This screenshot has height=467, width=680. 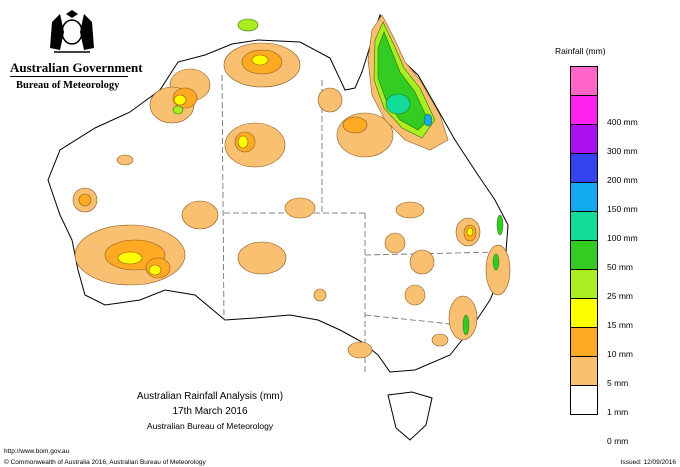 What do you see at coordinates (620, 296) in the screenshot?
I see `legend-label: 25 mm` at bounding box center [620, 296].